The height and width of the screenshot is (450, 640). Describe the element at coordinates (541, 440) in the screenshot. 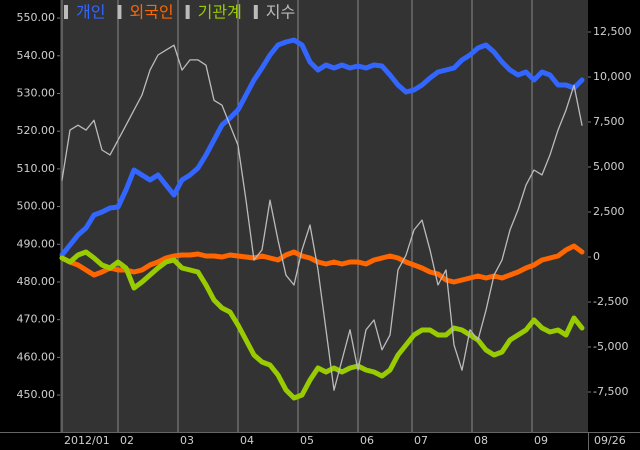

I see `x-tick-label: 09` at that location.